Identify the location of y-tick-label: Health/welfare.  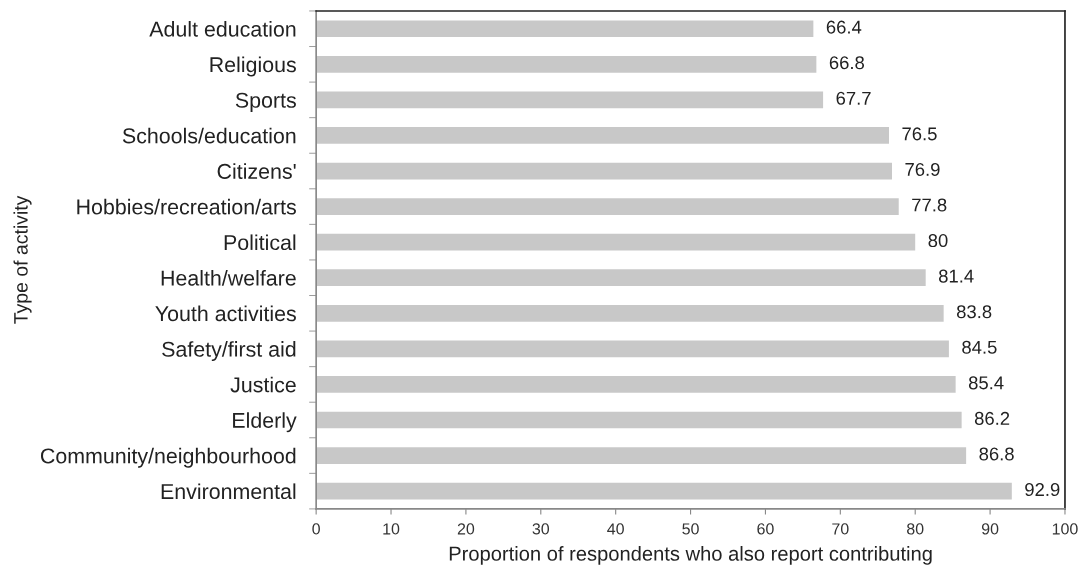
(228, 277).